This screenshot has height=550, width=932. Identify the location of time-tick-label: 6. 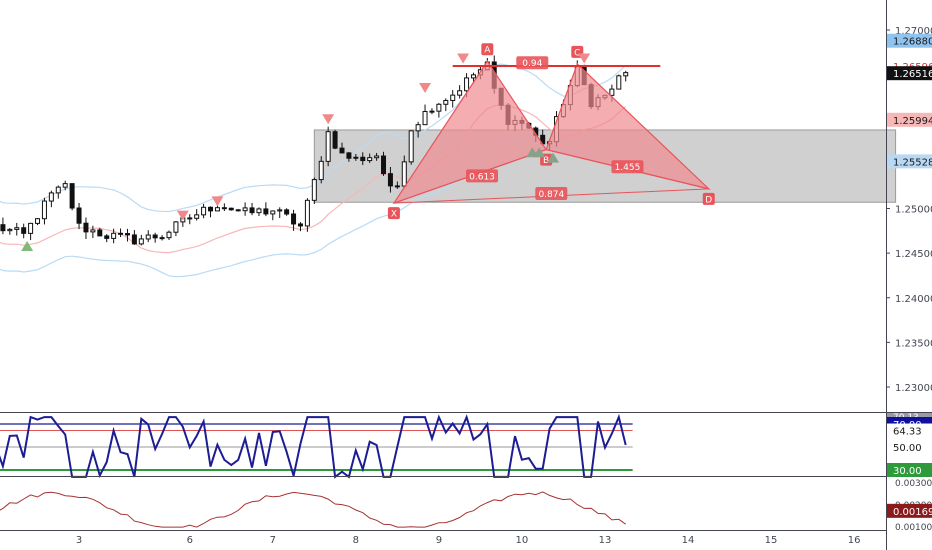
(190, 540).